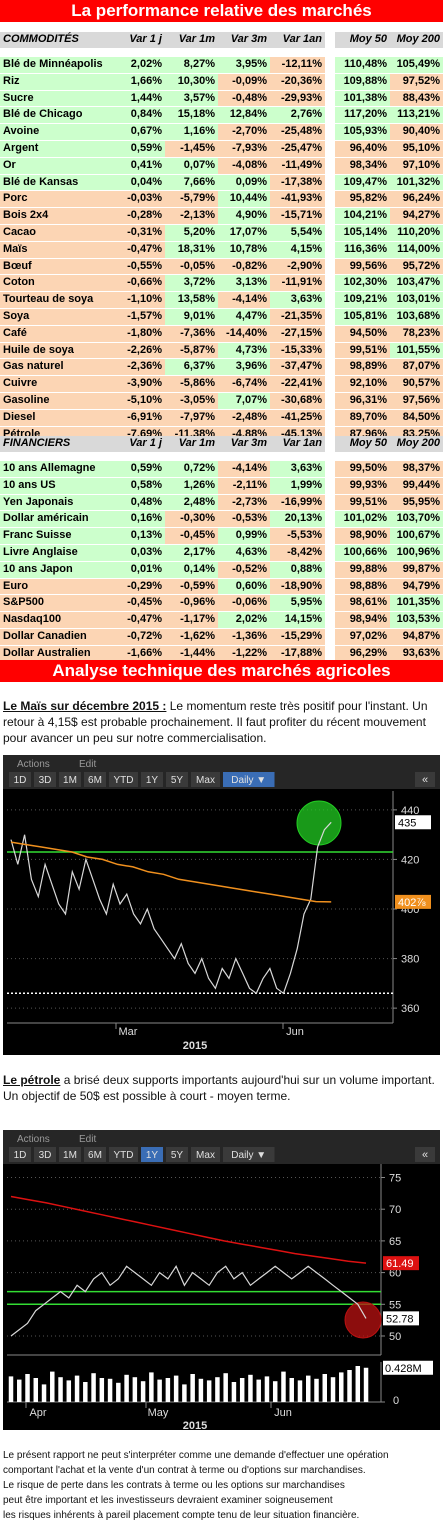 The width and height of the screenshot is (443, 1527). What do you see at coordinates (362, 250) in the screenshot?
I see `cell: 116,36%` at bounding box center [362, 250].